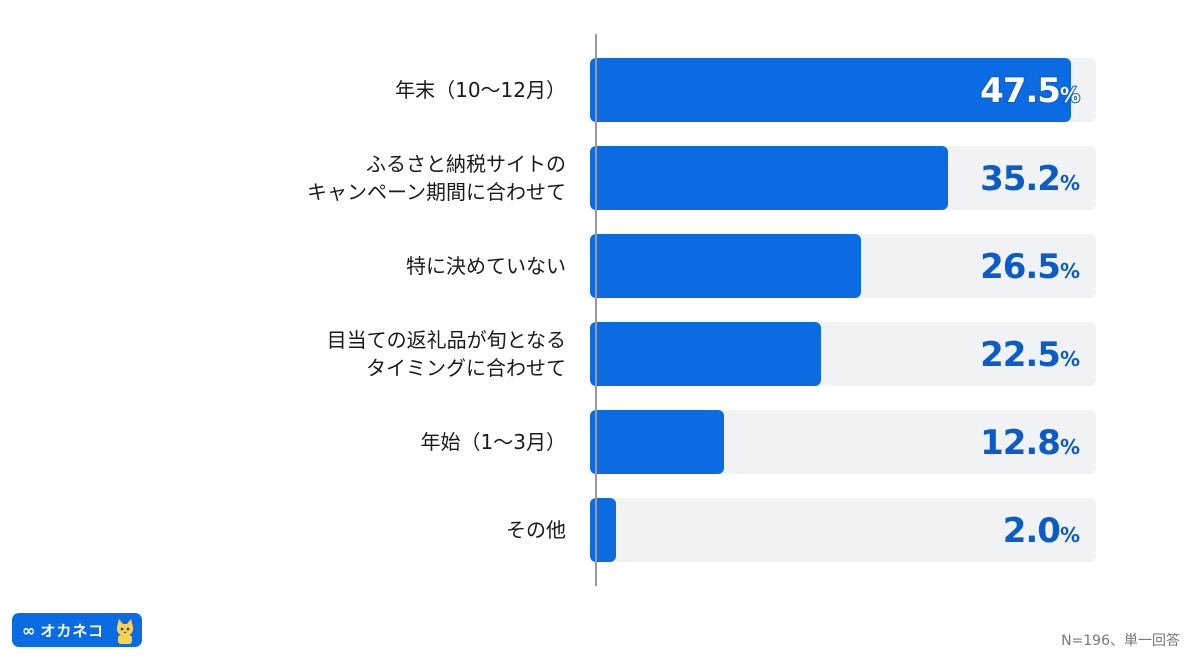  Describe the element at coordinates (480, 90) in the screenshot. I see `category-label: 年末（10〜12月）` at that location.